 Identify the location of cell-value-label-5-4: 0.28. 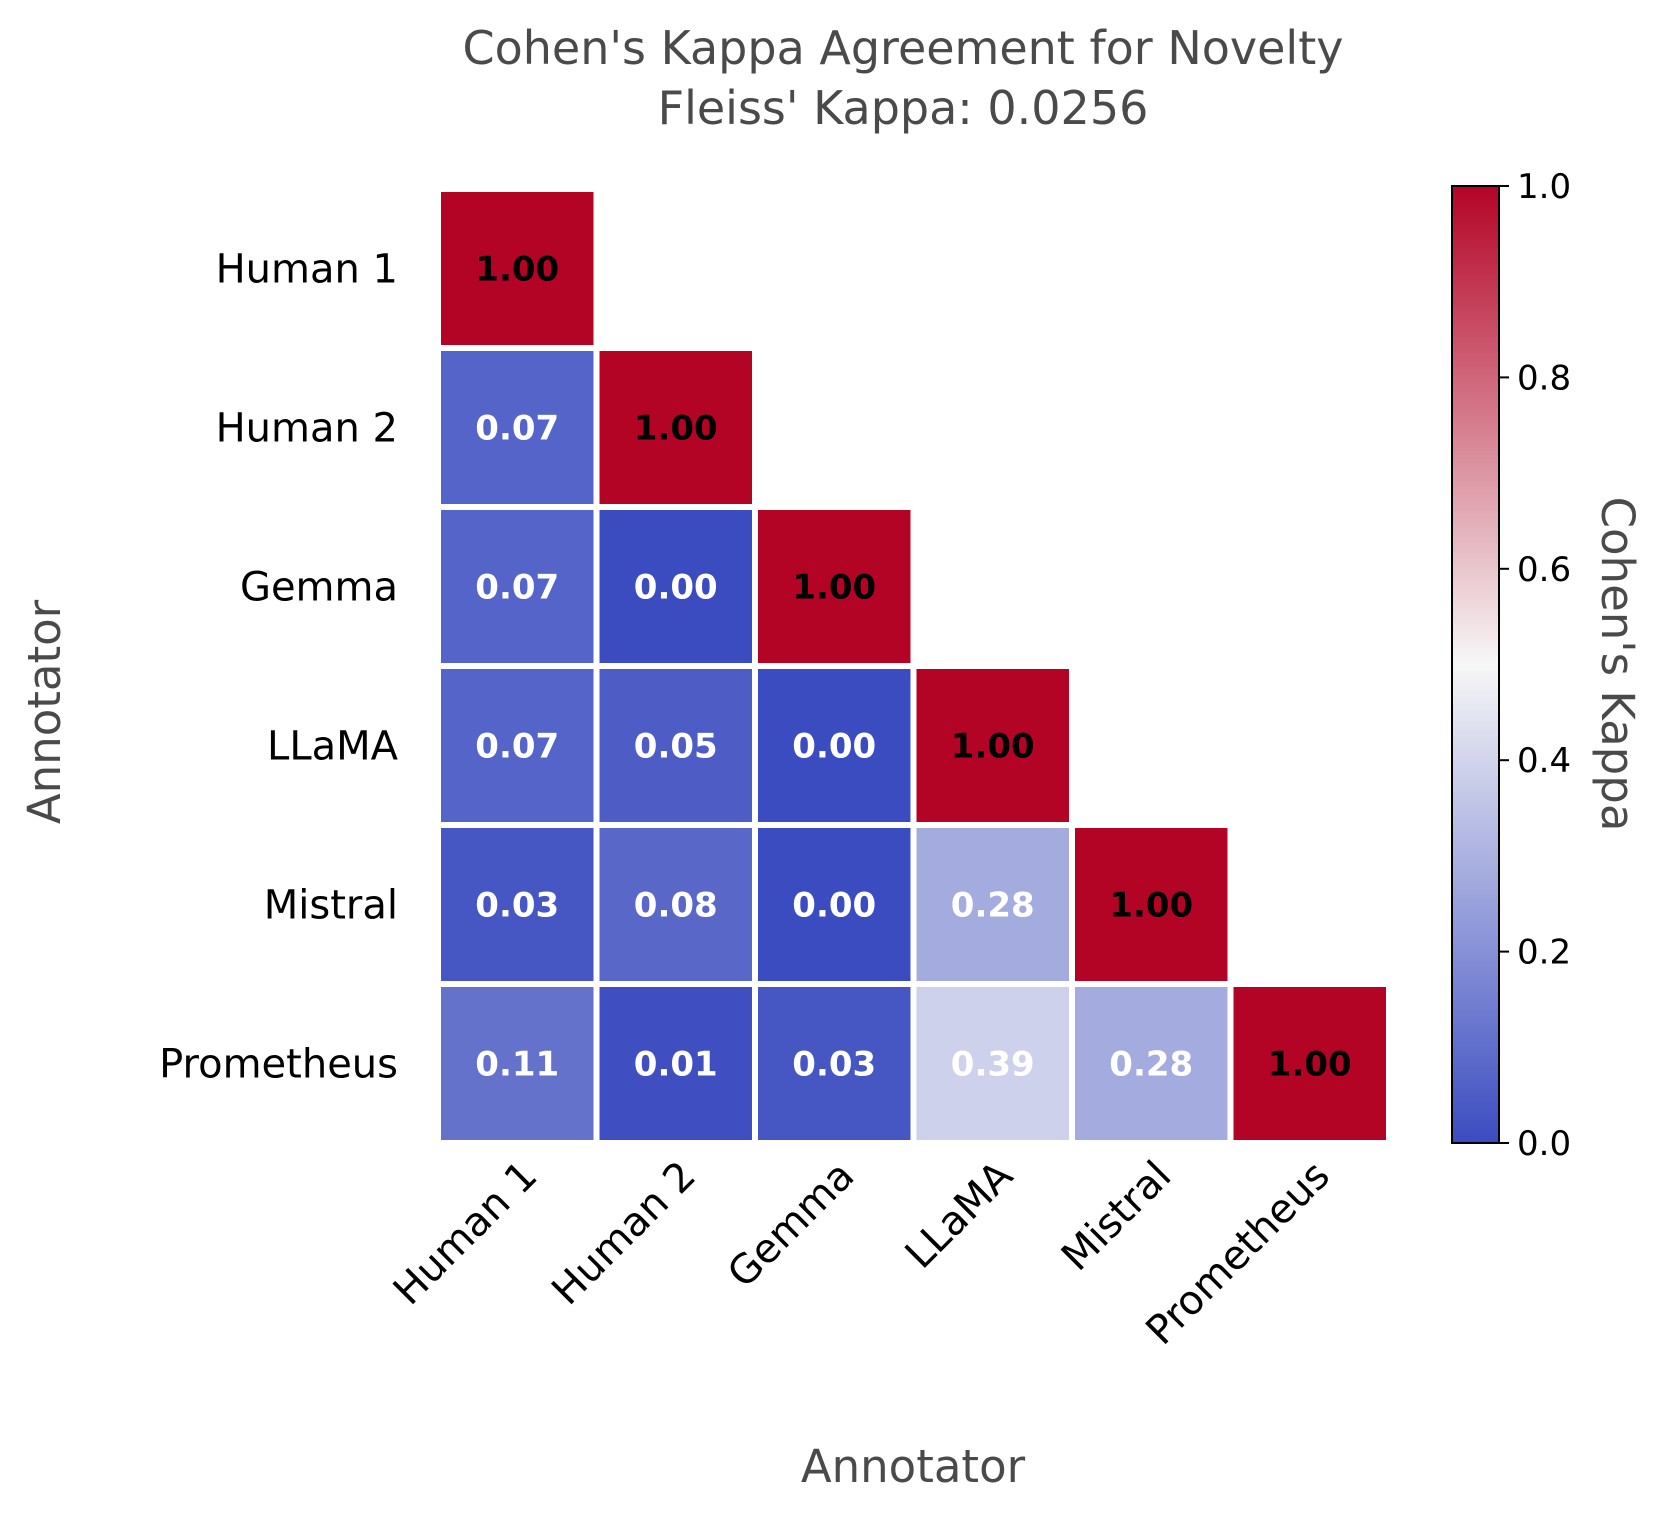
(1151, 1065).